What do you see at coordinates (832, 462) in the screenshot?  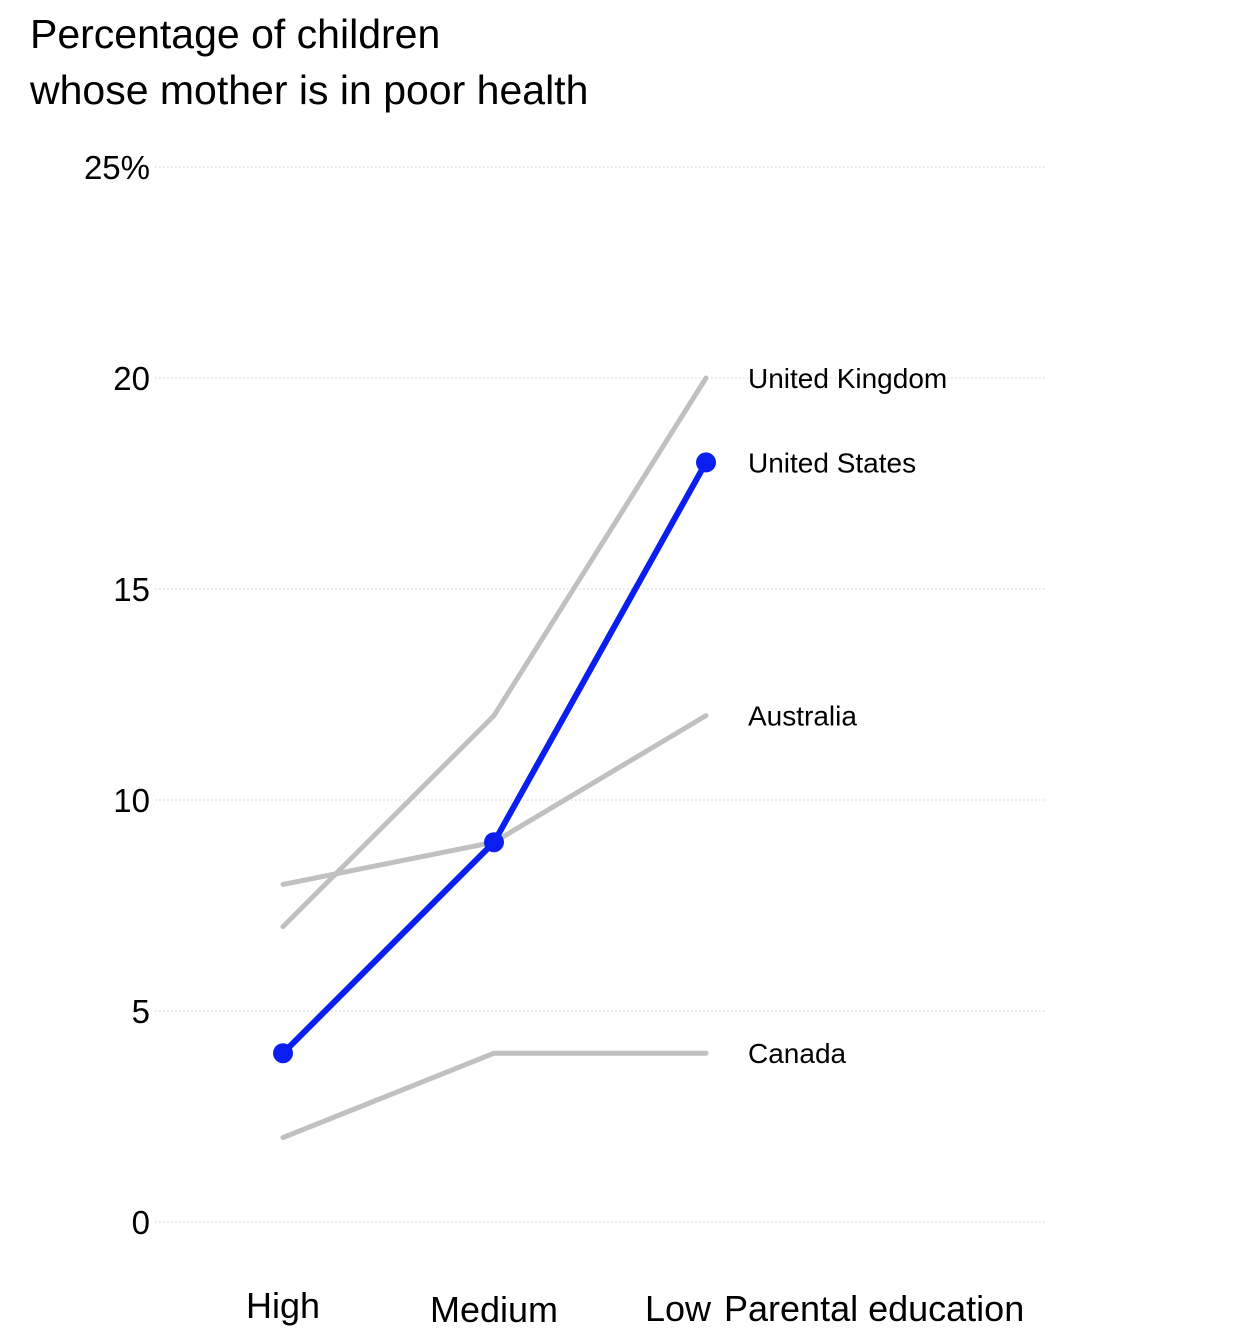 I see `series-label-united-states: United States` at bounding box center [832, 462].